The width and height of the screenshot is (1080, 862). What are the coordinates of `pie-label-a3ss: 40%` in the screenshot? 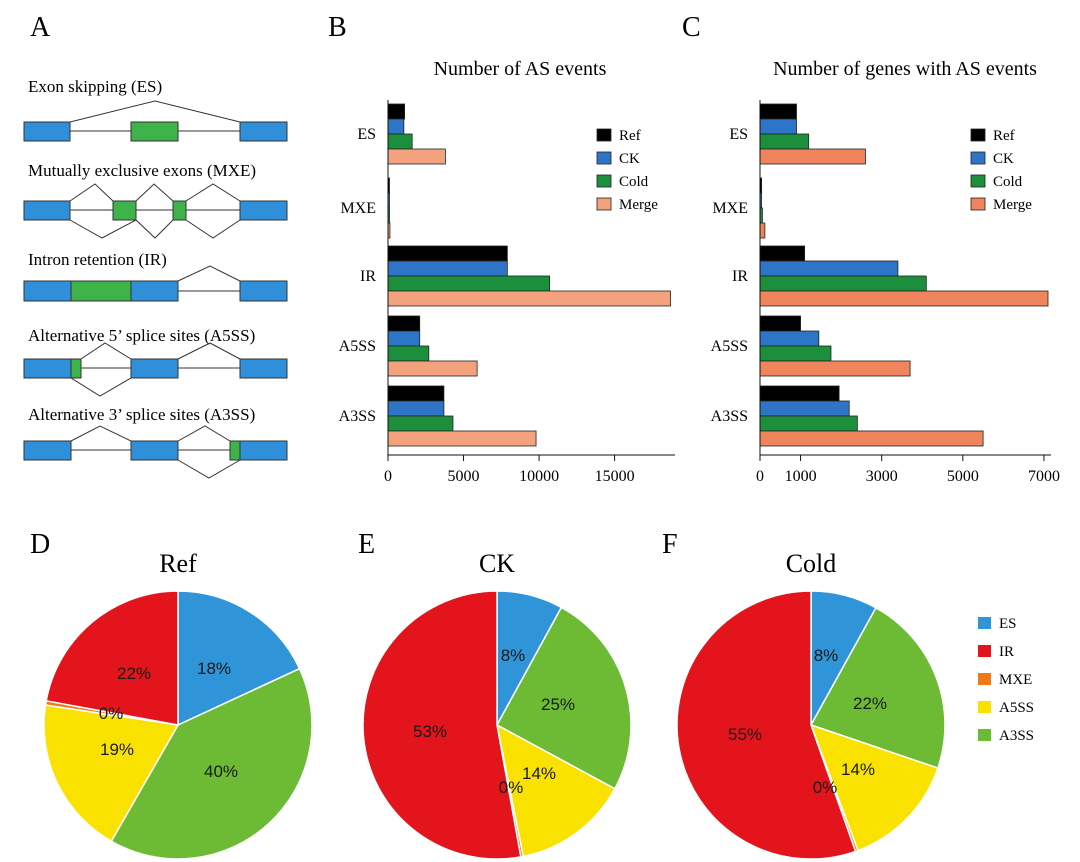 It's located at (221, 771).